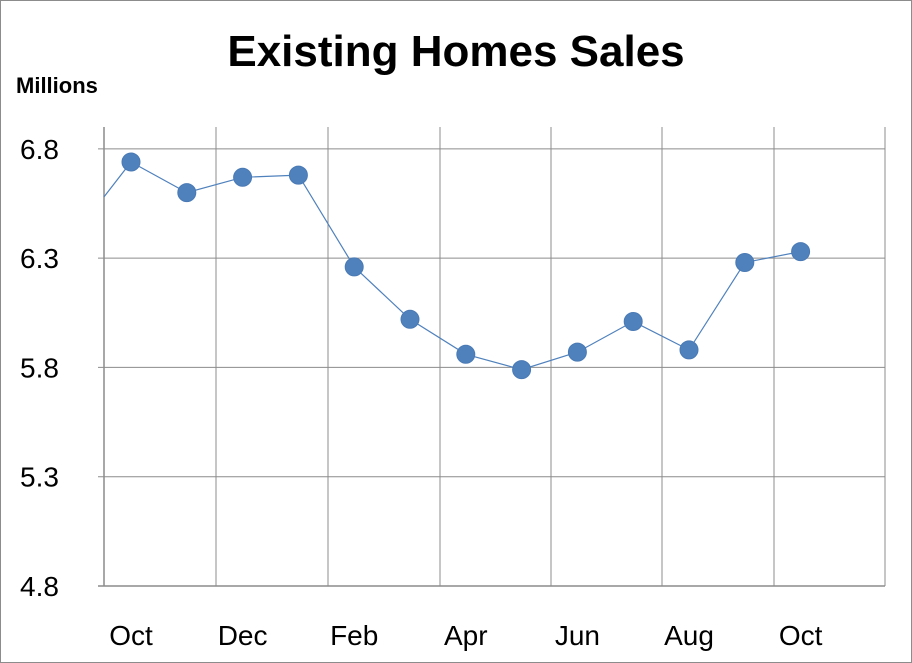  I want to click on y-tick-label: 4.8, so click(39, 586).